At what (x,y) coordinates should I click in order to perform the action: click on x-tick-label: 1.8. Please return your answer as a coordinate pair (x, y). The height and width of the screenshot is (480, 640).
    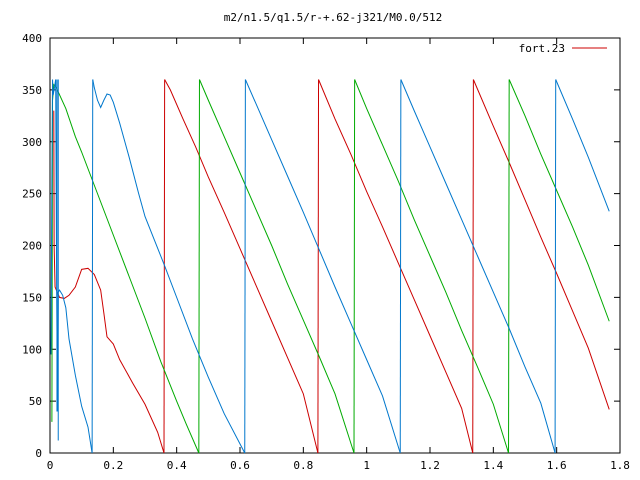
    Looking at the image, I should click on (620, 465).